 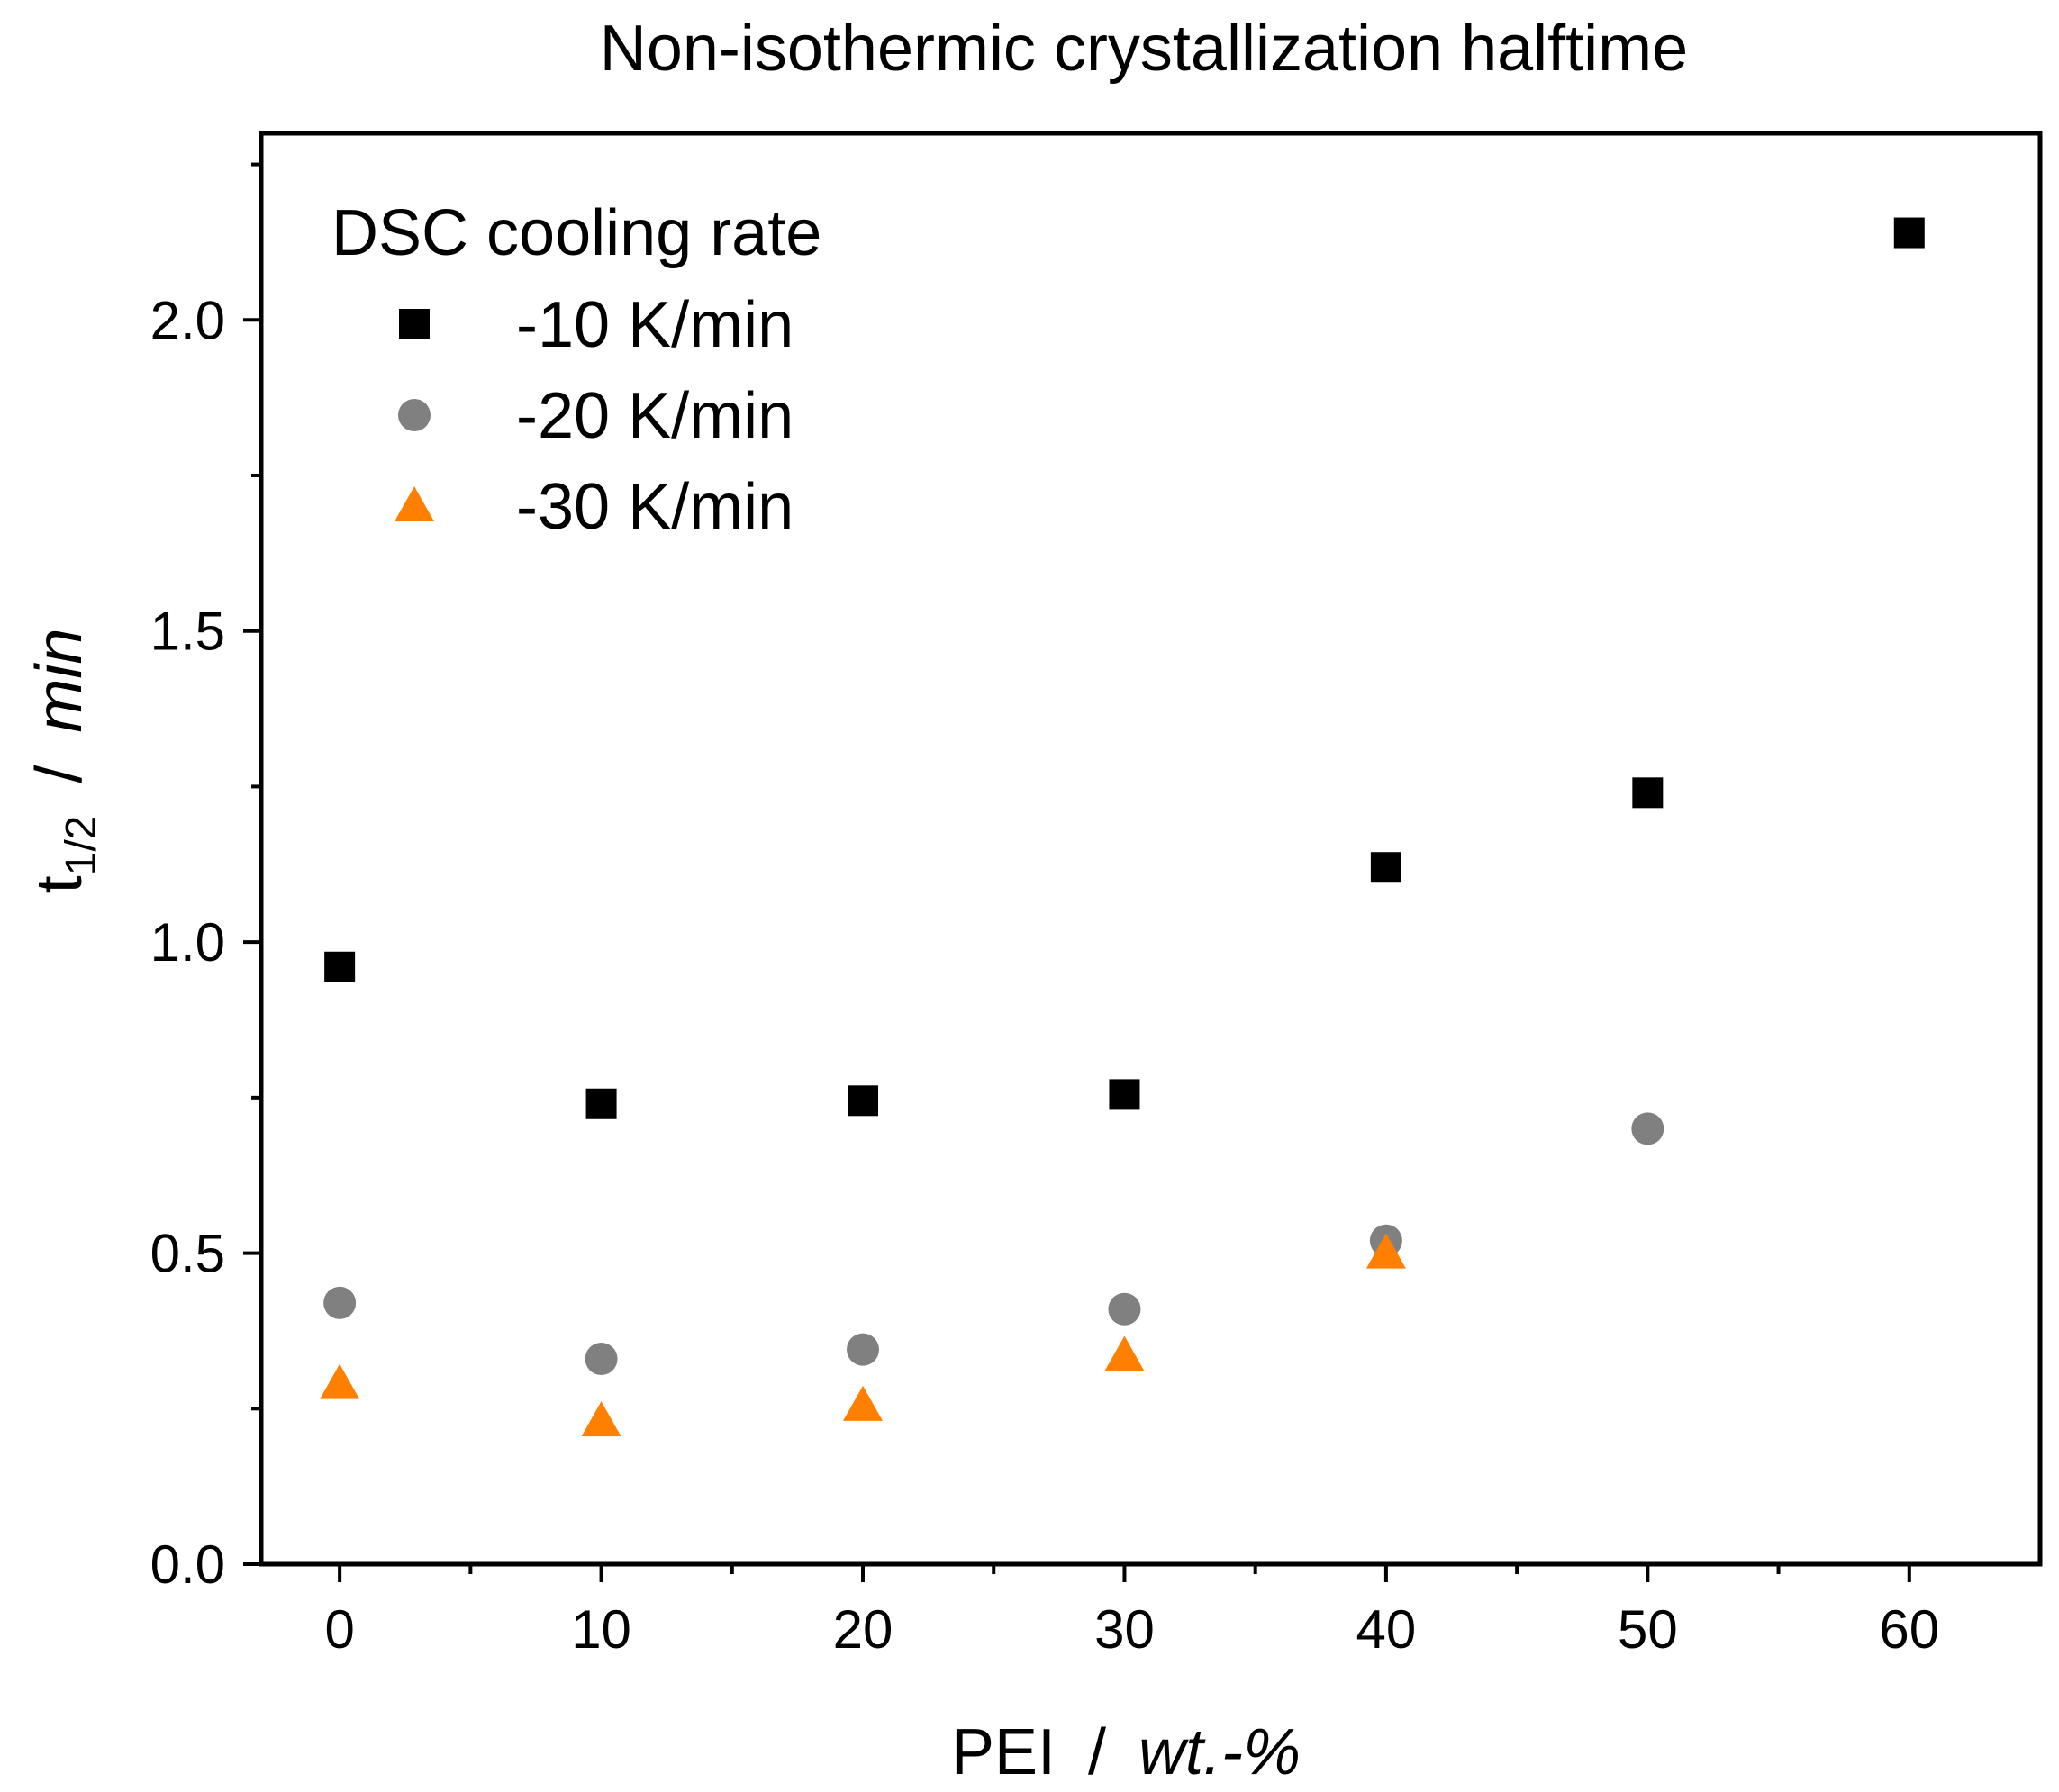 I want to click on y-tick-label: 1.5, so click(x=187, y=632).